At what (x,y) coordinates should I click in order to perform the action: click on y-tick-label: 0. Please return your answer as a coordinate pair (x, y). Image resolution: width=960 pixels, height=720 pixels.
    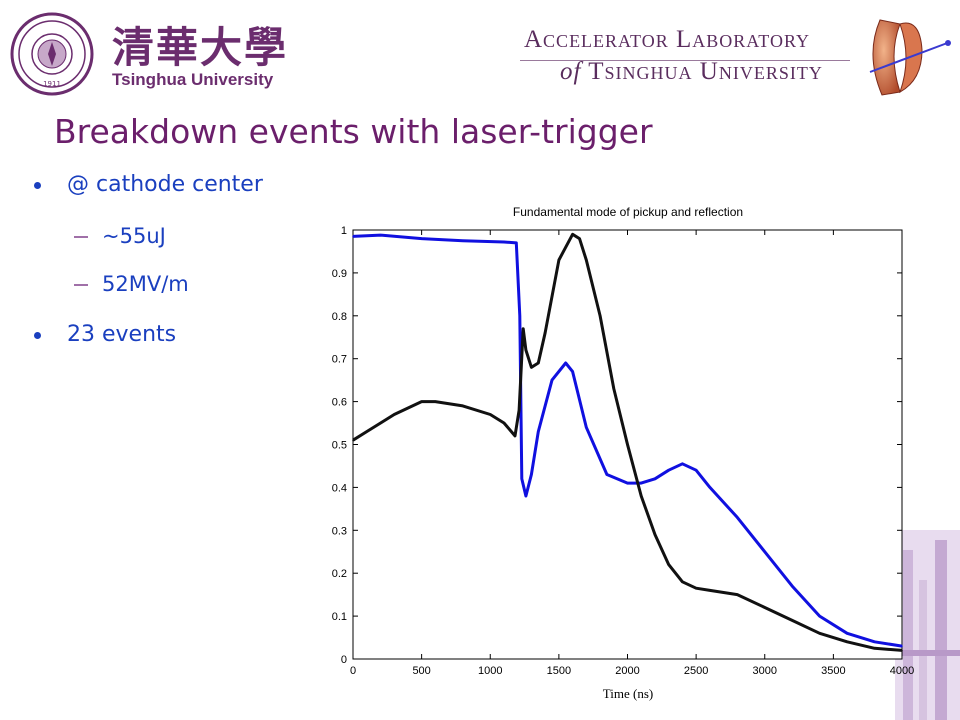
    Looking at the image, I should click on (344, 660).